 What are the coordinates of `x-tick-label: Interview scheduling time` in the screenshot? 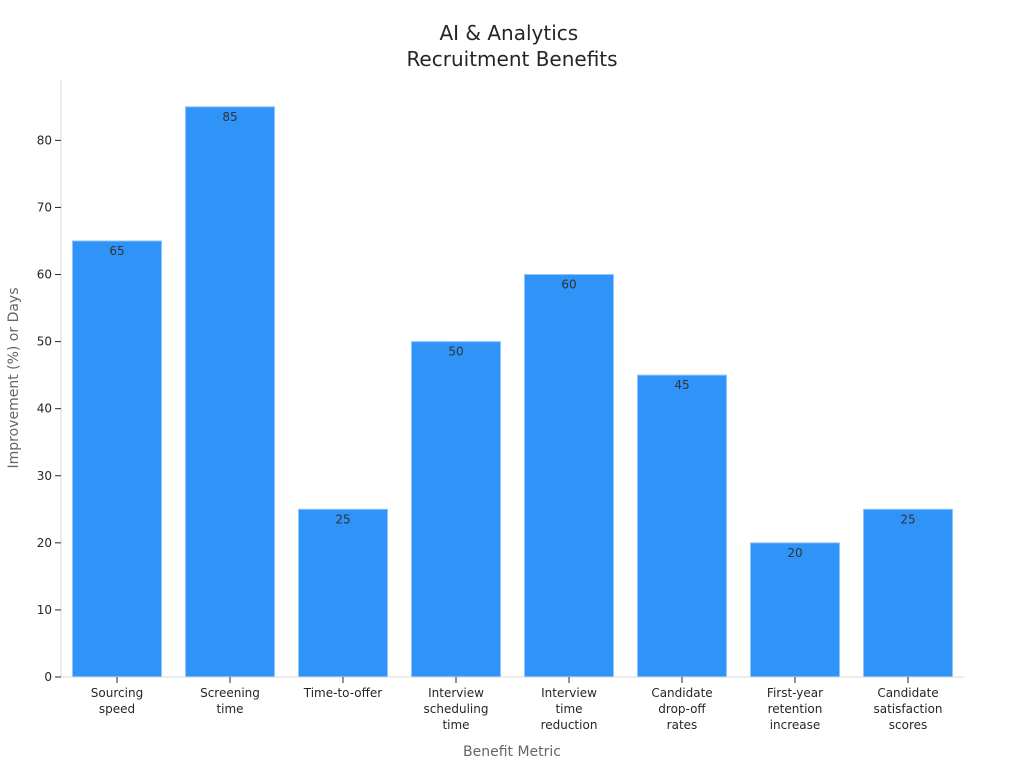 It's located at (456, 709).